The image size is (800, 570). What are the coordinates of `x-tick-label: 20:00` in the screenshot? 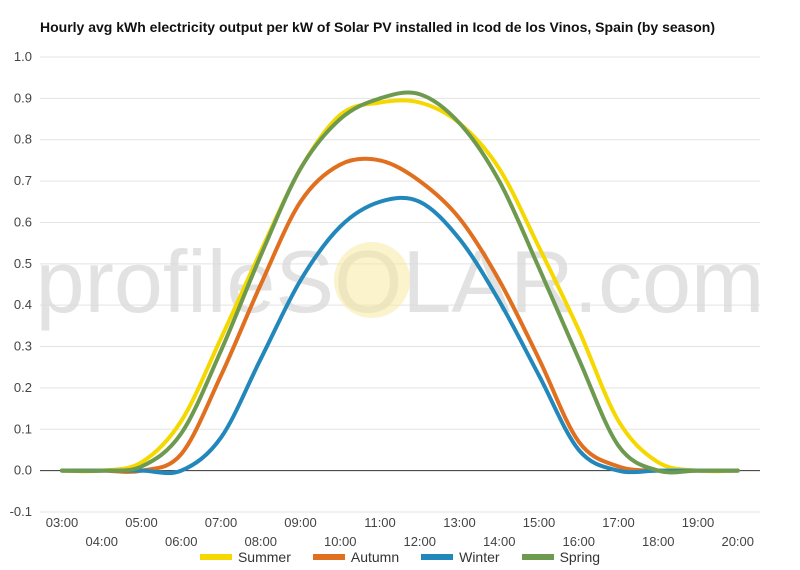 It's located at (737, 541).